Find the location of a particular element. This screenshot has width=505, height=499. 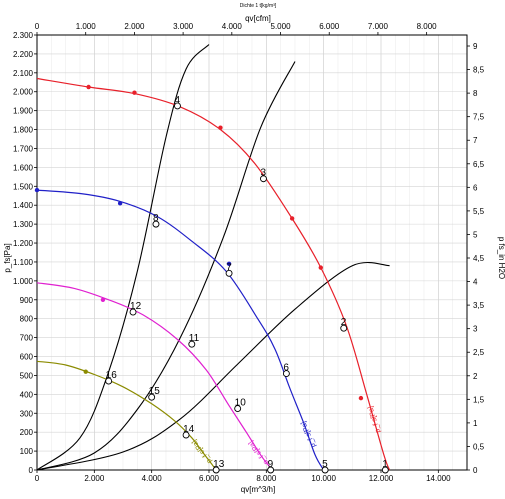

operating-point-label: 5 is located at coordinates (325, 464).